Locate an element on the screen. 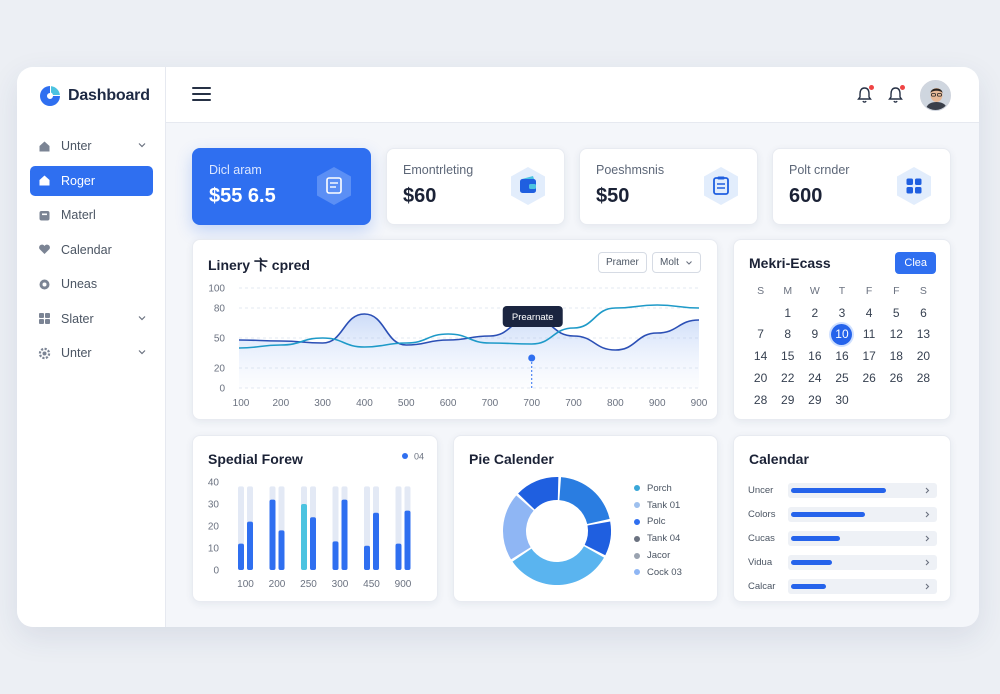  calendar-day: 22 is located at coordinates (788, 378).